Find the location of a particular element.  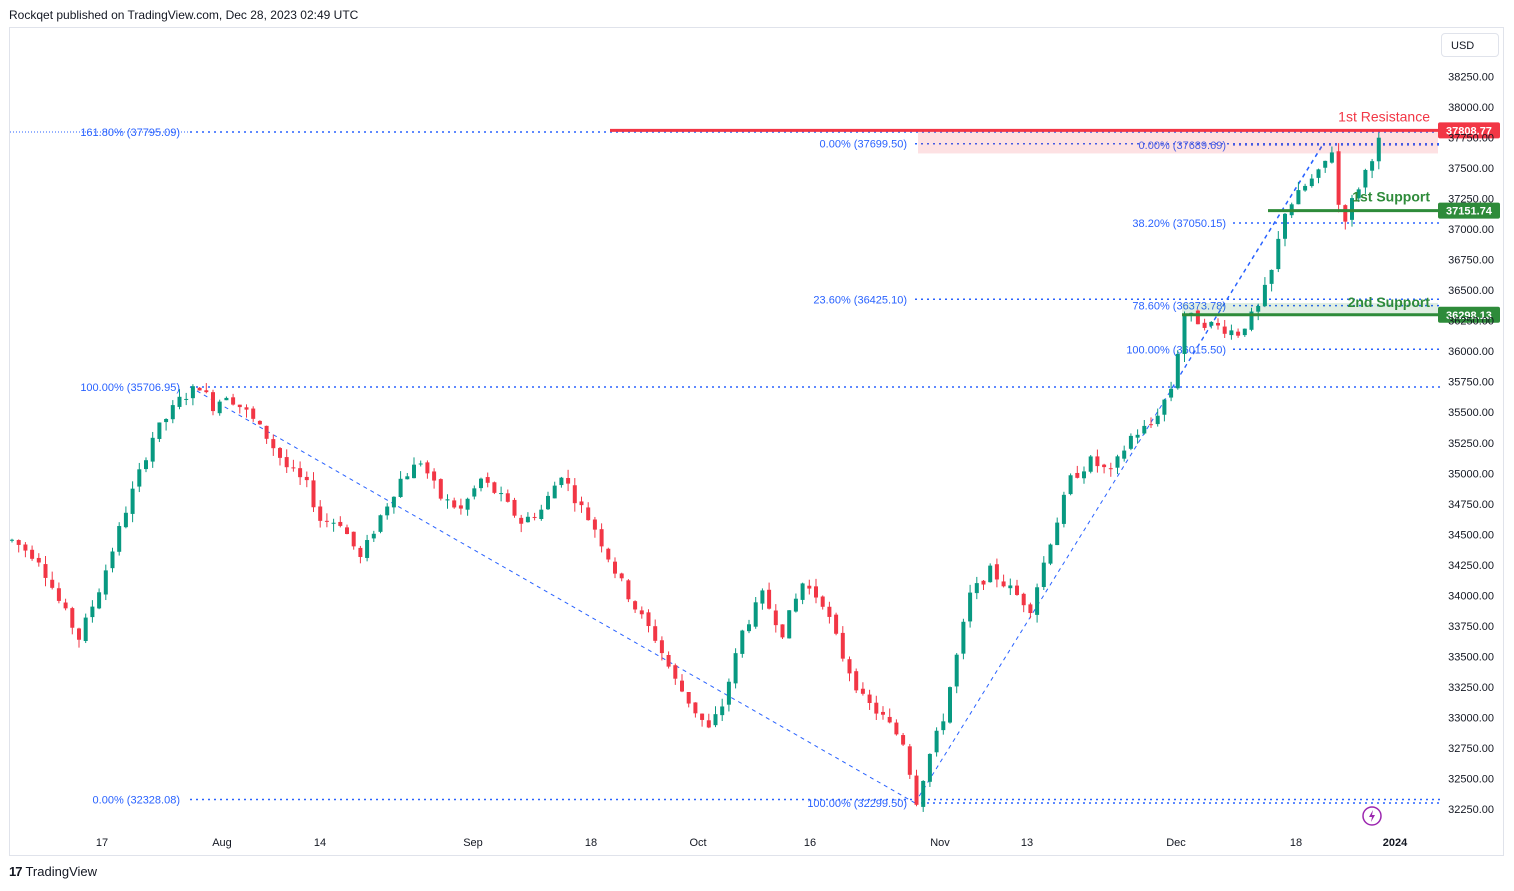

currency-button: USD is located at coordinates (1470, 45).